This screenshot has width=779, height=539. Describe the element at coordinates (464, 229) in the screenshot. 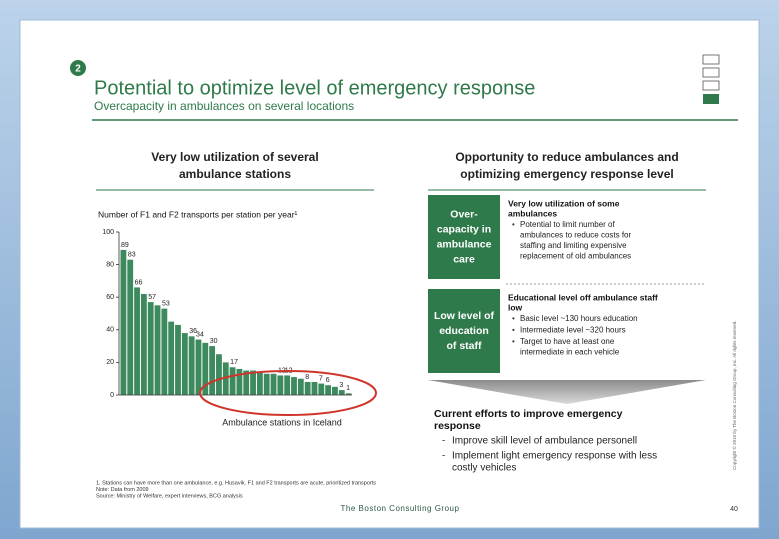

I see `box-label: capacity in` at that location.